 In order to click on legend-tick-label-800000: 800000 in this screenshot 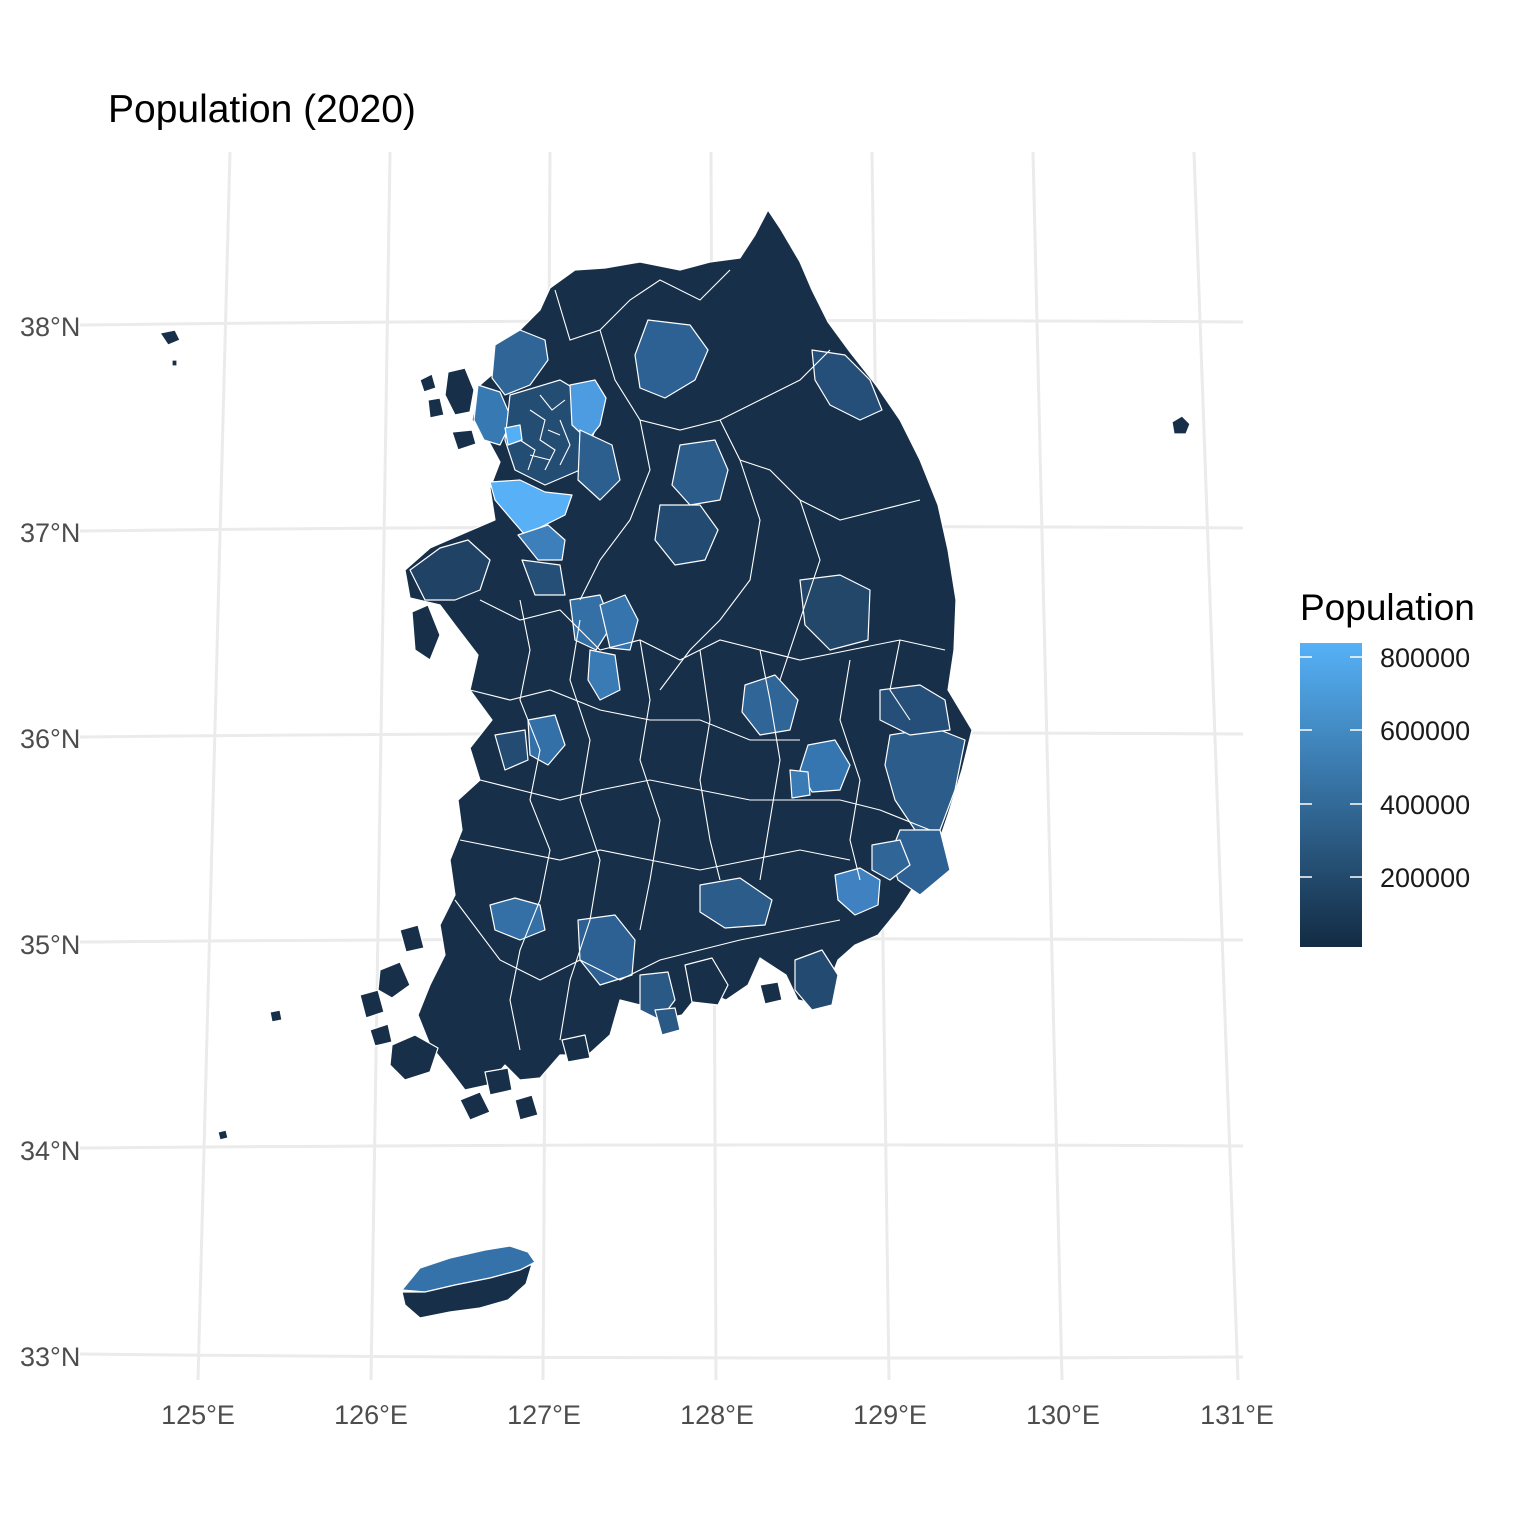, I will do `click(1425, 658)`.